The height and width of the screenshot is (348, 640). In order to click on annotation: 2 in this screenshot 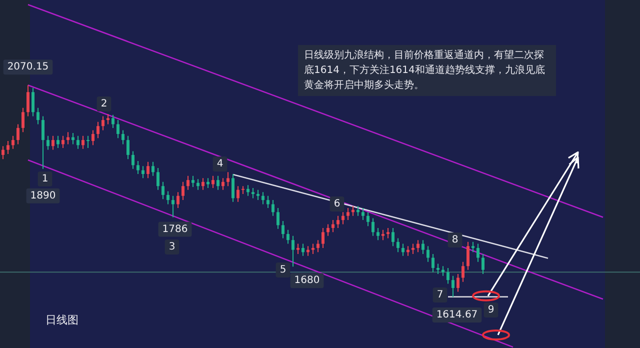, I will do `click(104, 104)`.